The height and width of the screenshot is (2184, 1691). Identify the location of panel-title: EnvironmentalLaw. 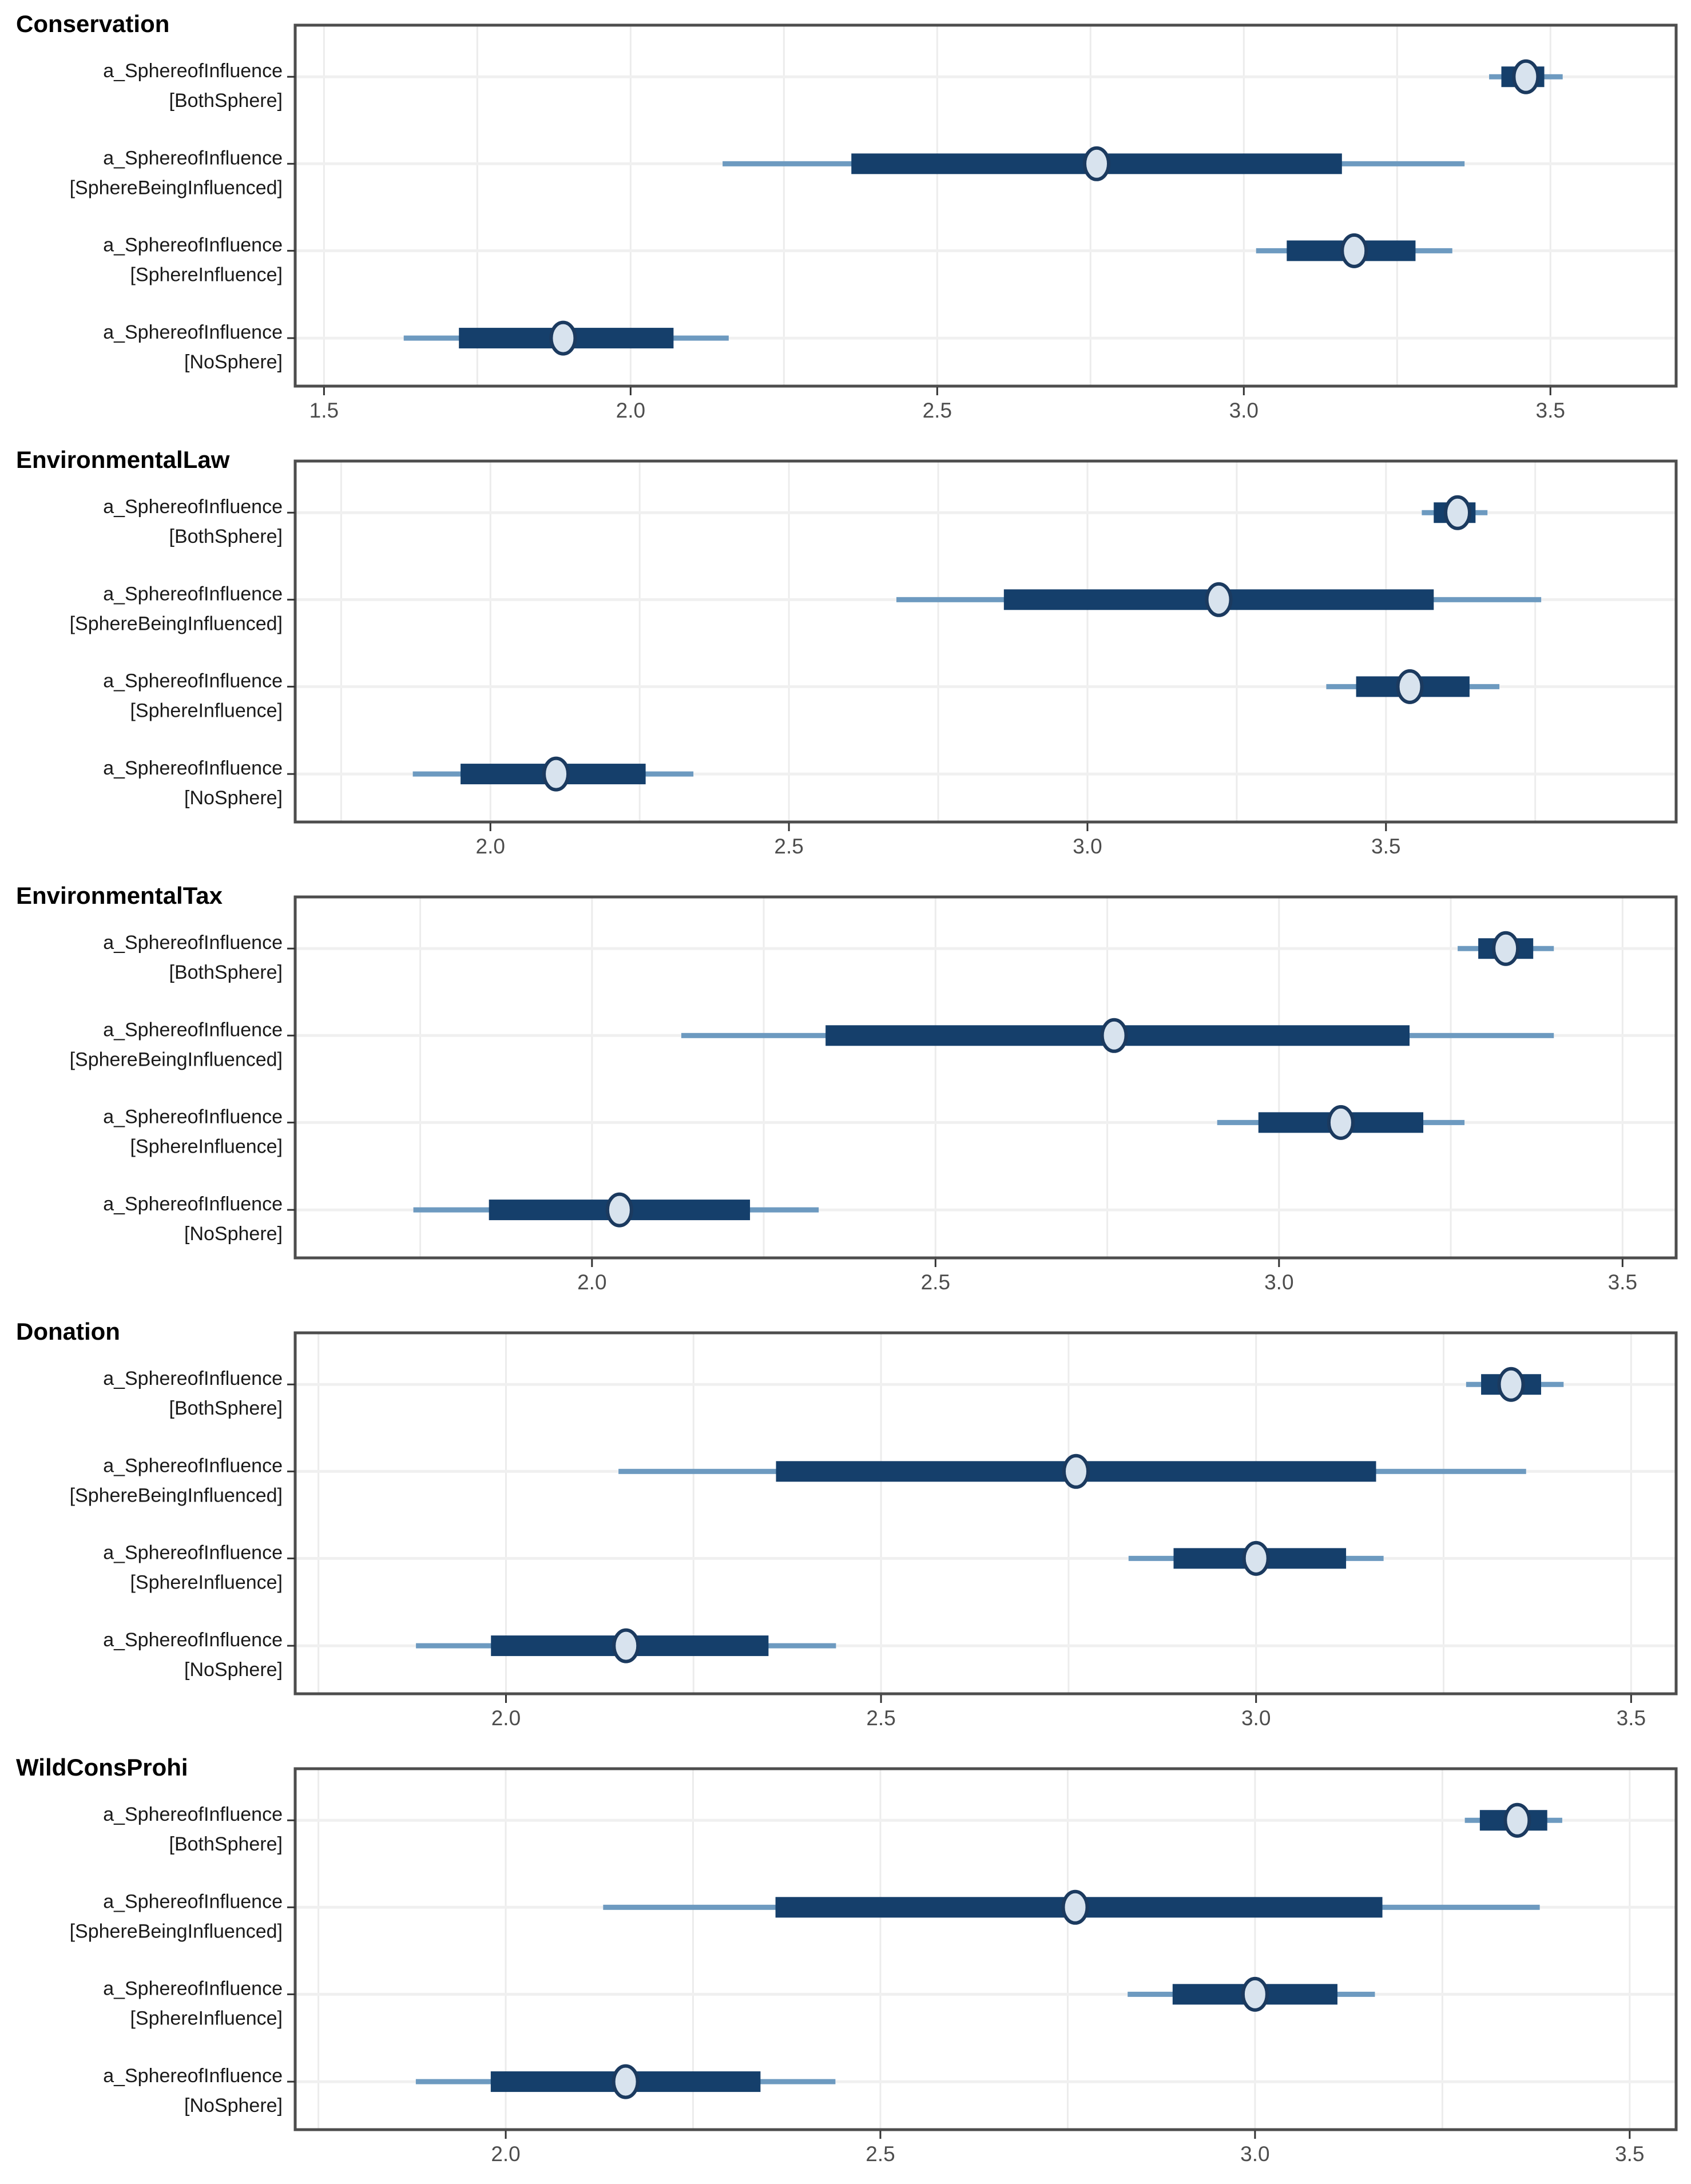
(123, 459).